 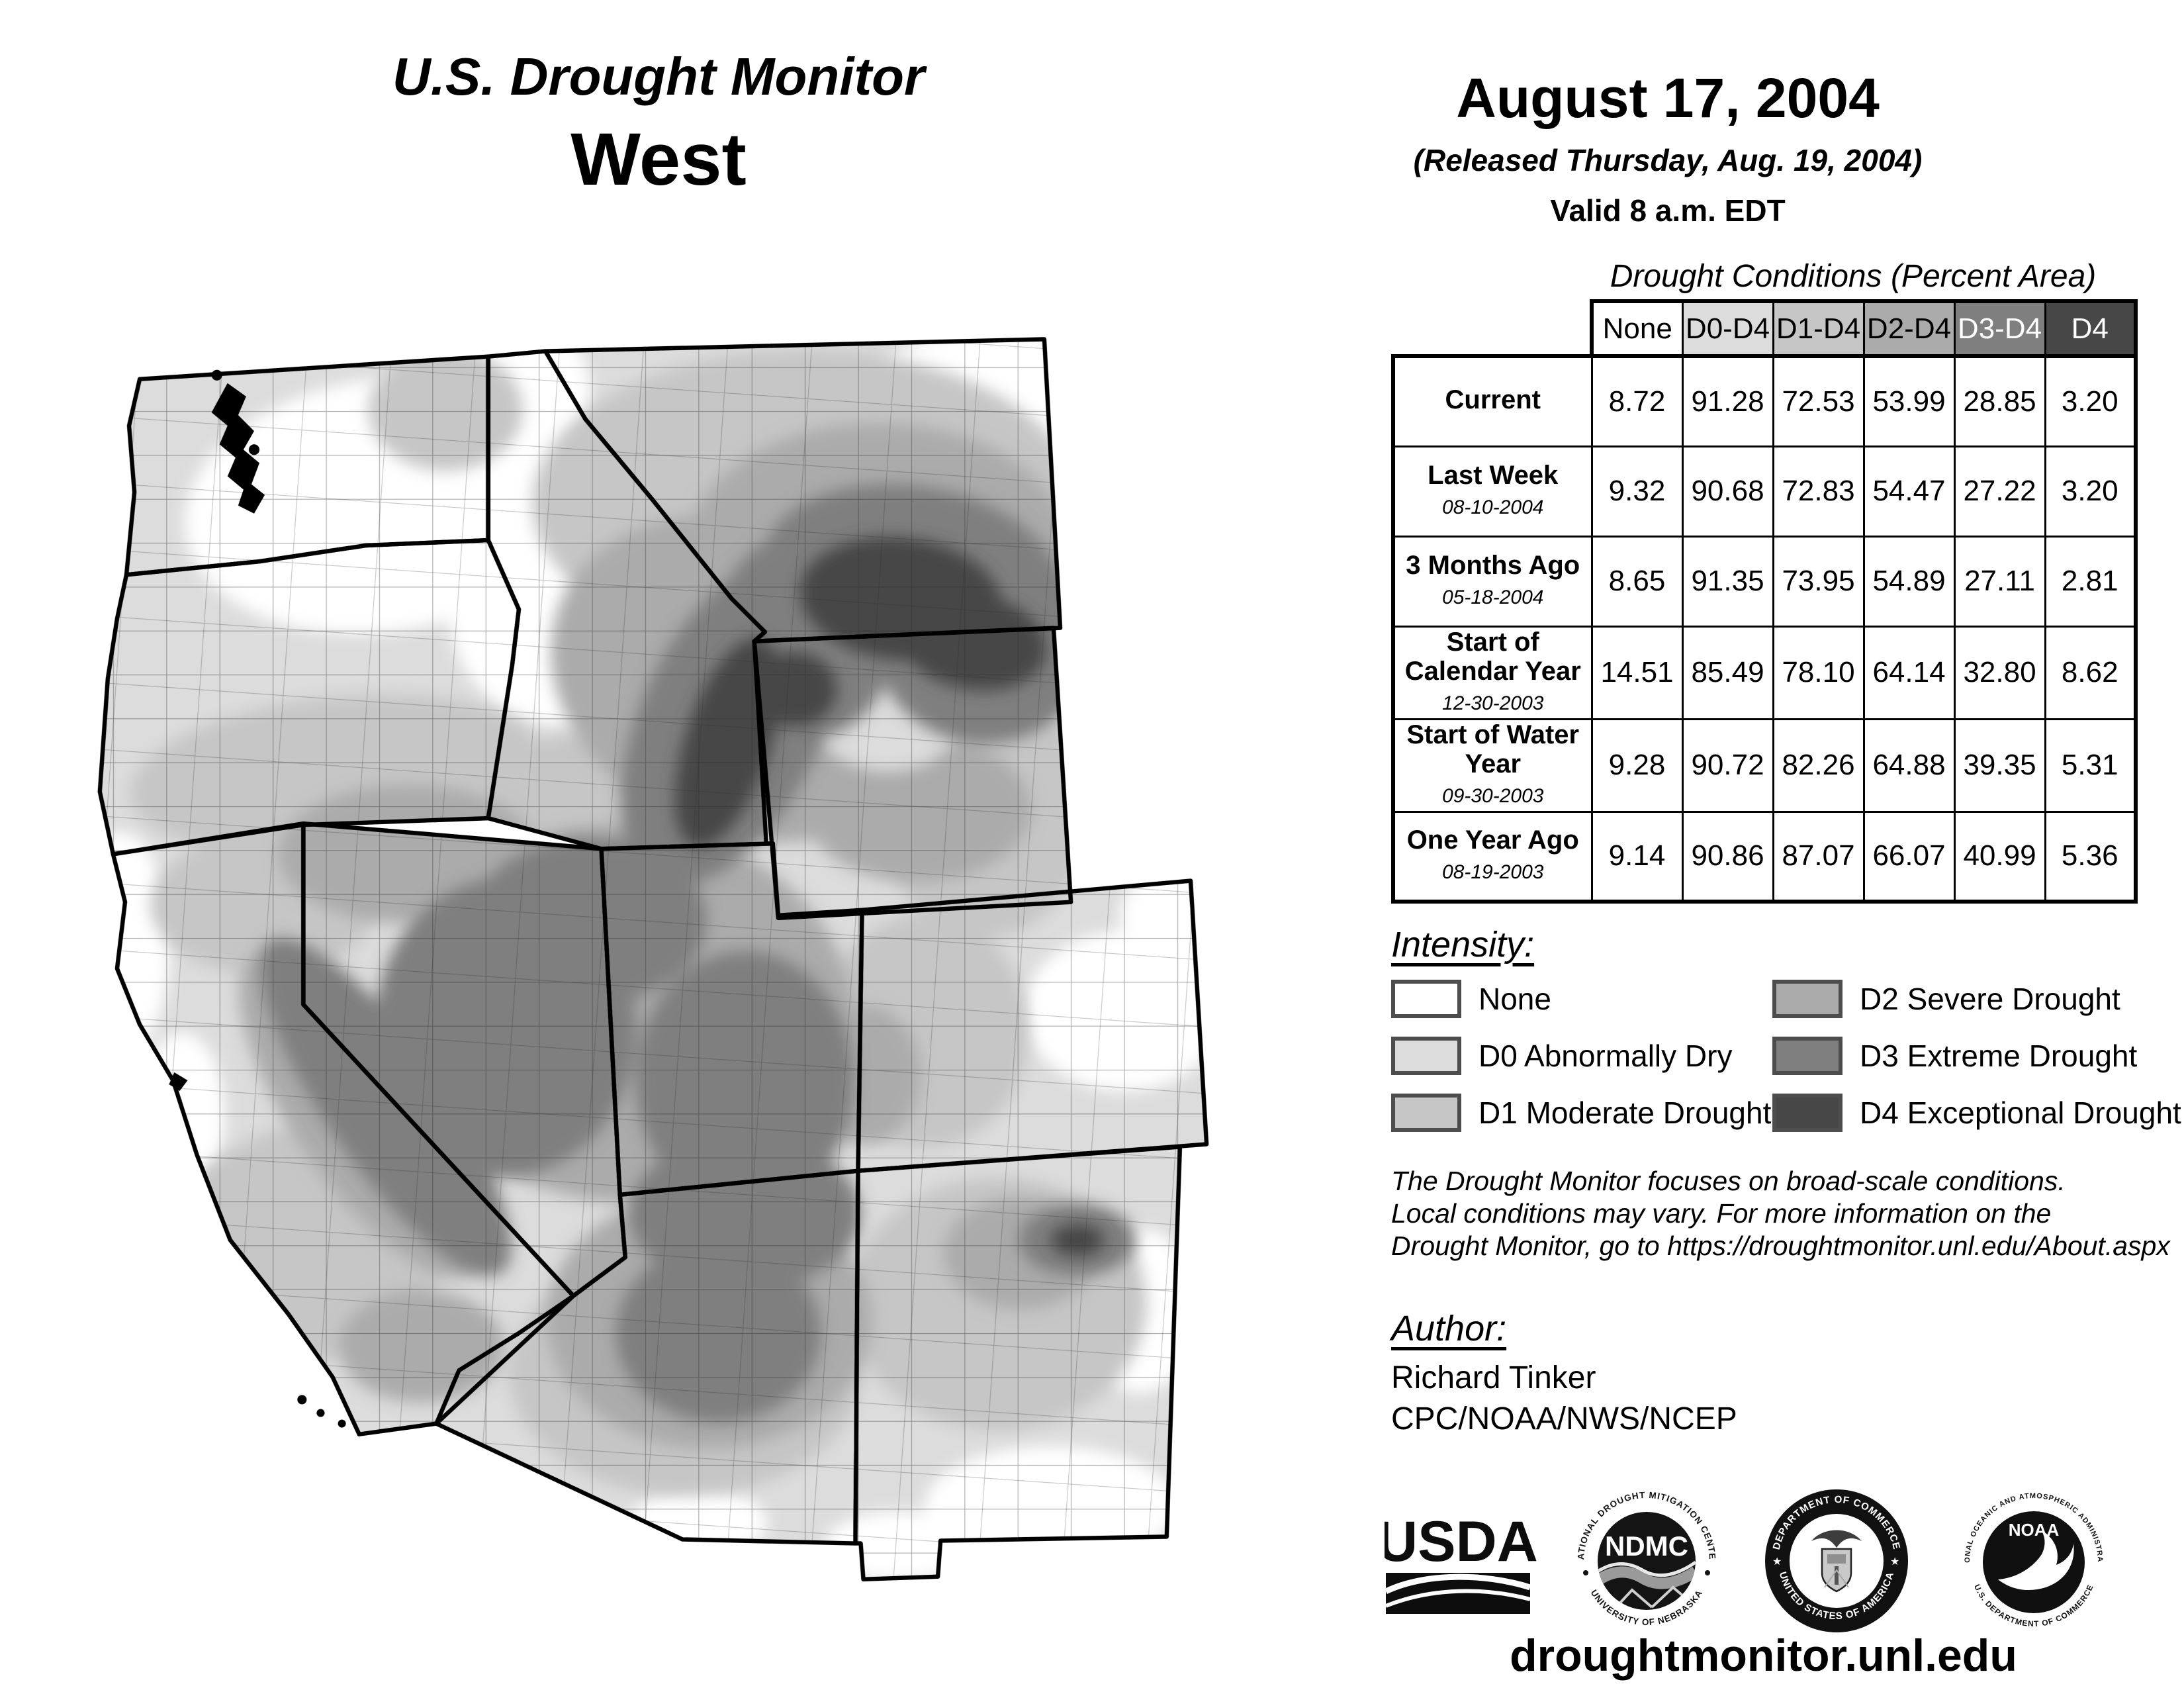 What do you see at coordinates (1492, 581) in the screenshot?
I see `row-label: 3 Months Ago 05-18-2004` at bounding box center [1492, 581].